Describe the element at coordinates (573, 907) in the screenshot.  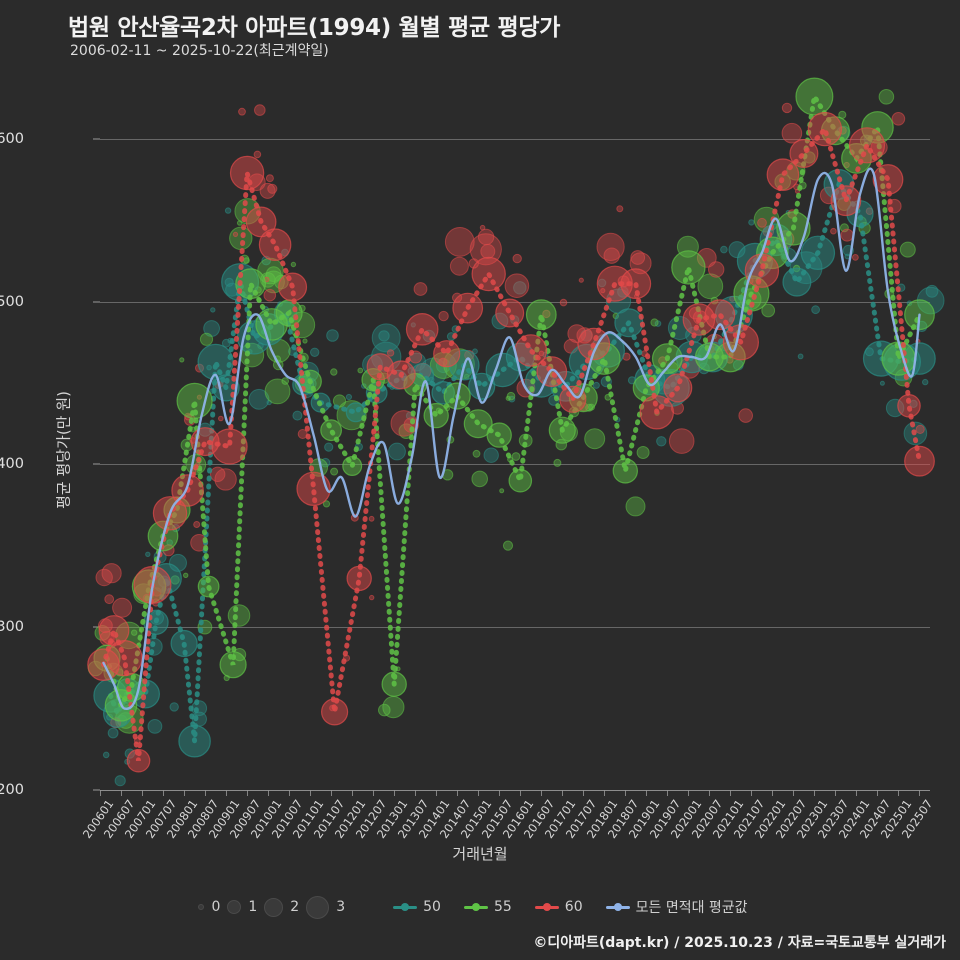
I see `legend-label: 60` at that location.